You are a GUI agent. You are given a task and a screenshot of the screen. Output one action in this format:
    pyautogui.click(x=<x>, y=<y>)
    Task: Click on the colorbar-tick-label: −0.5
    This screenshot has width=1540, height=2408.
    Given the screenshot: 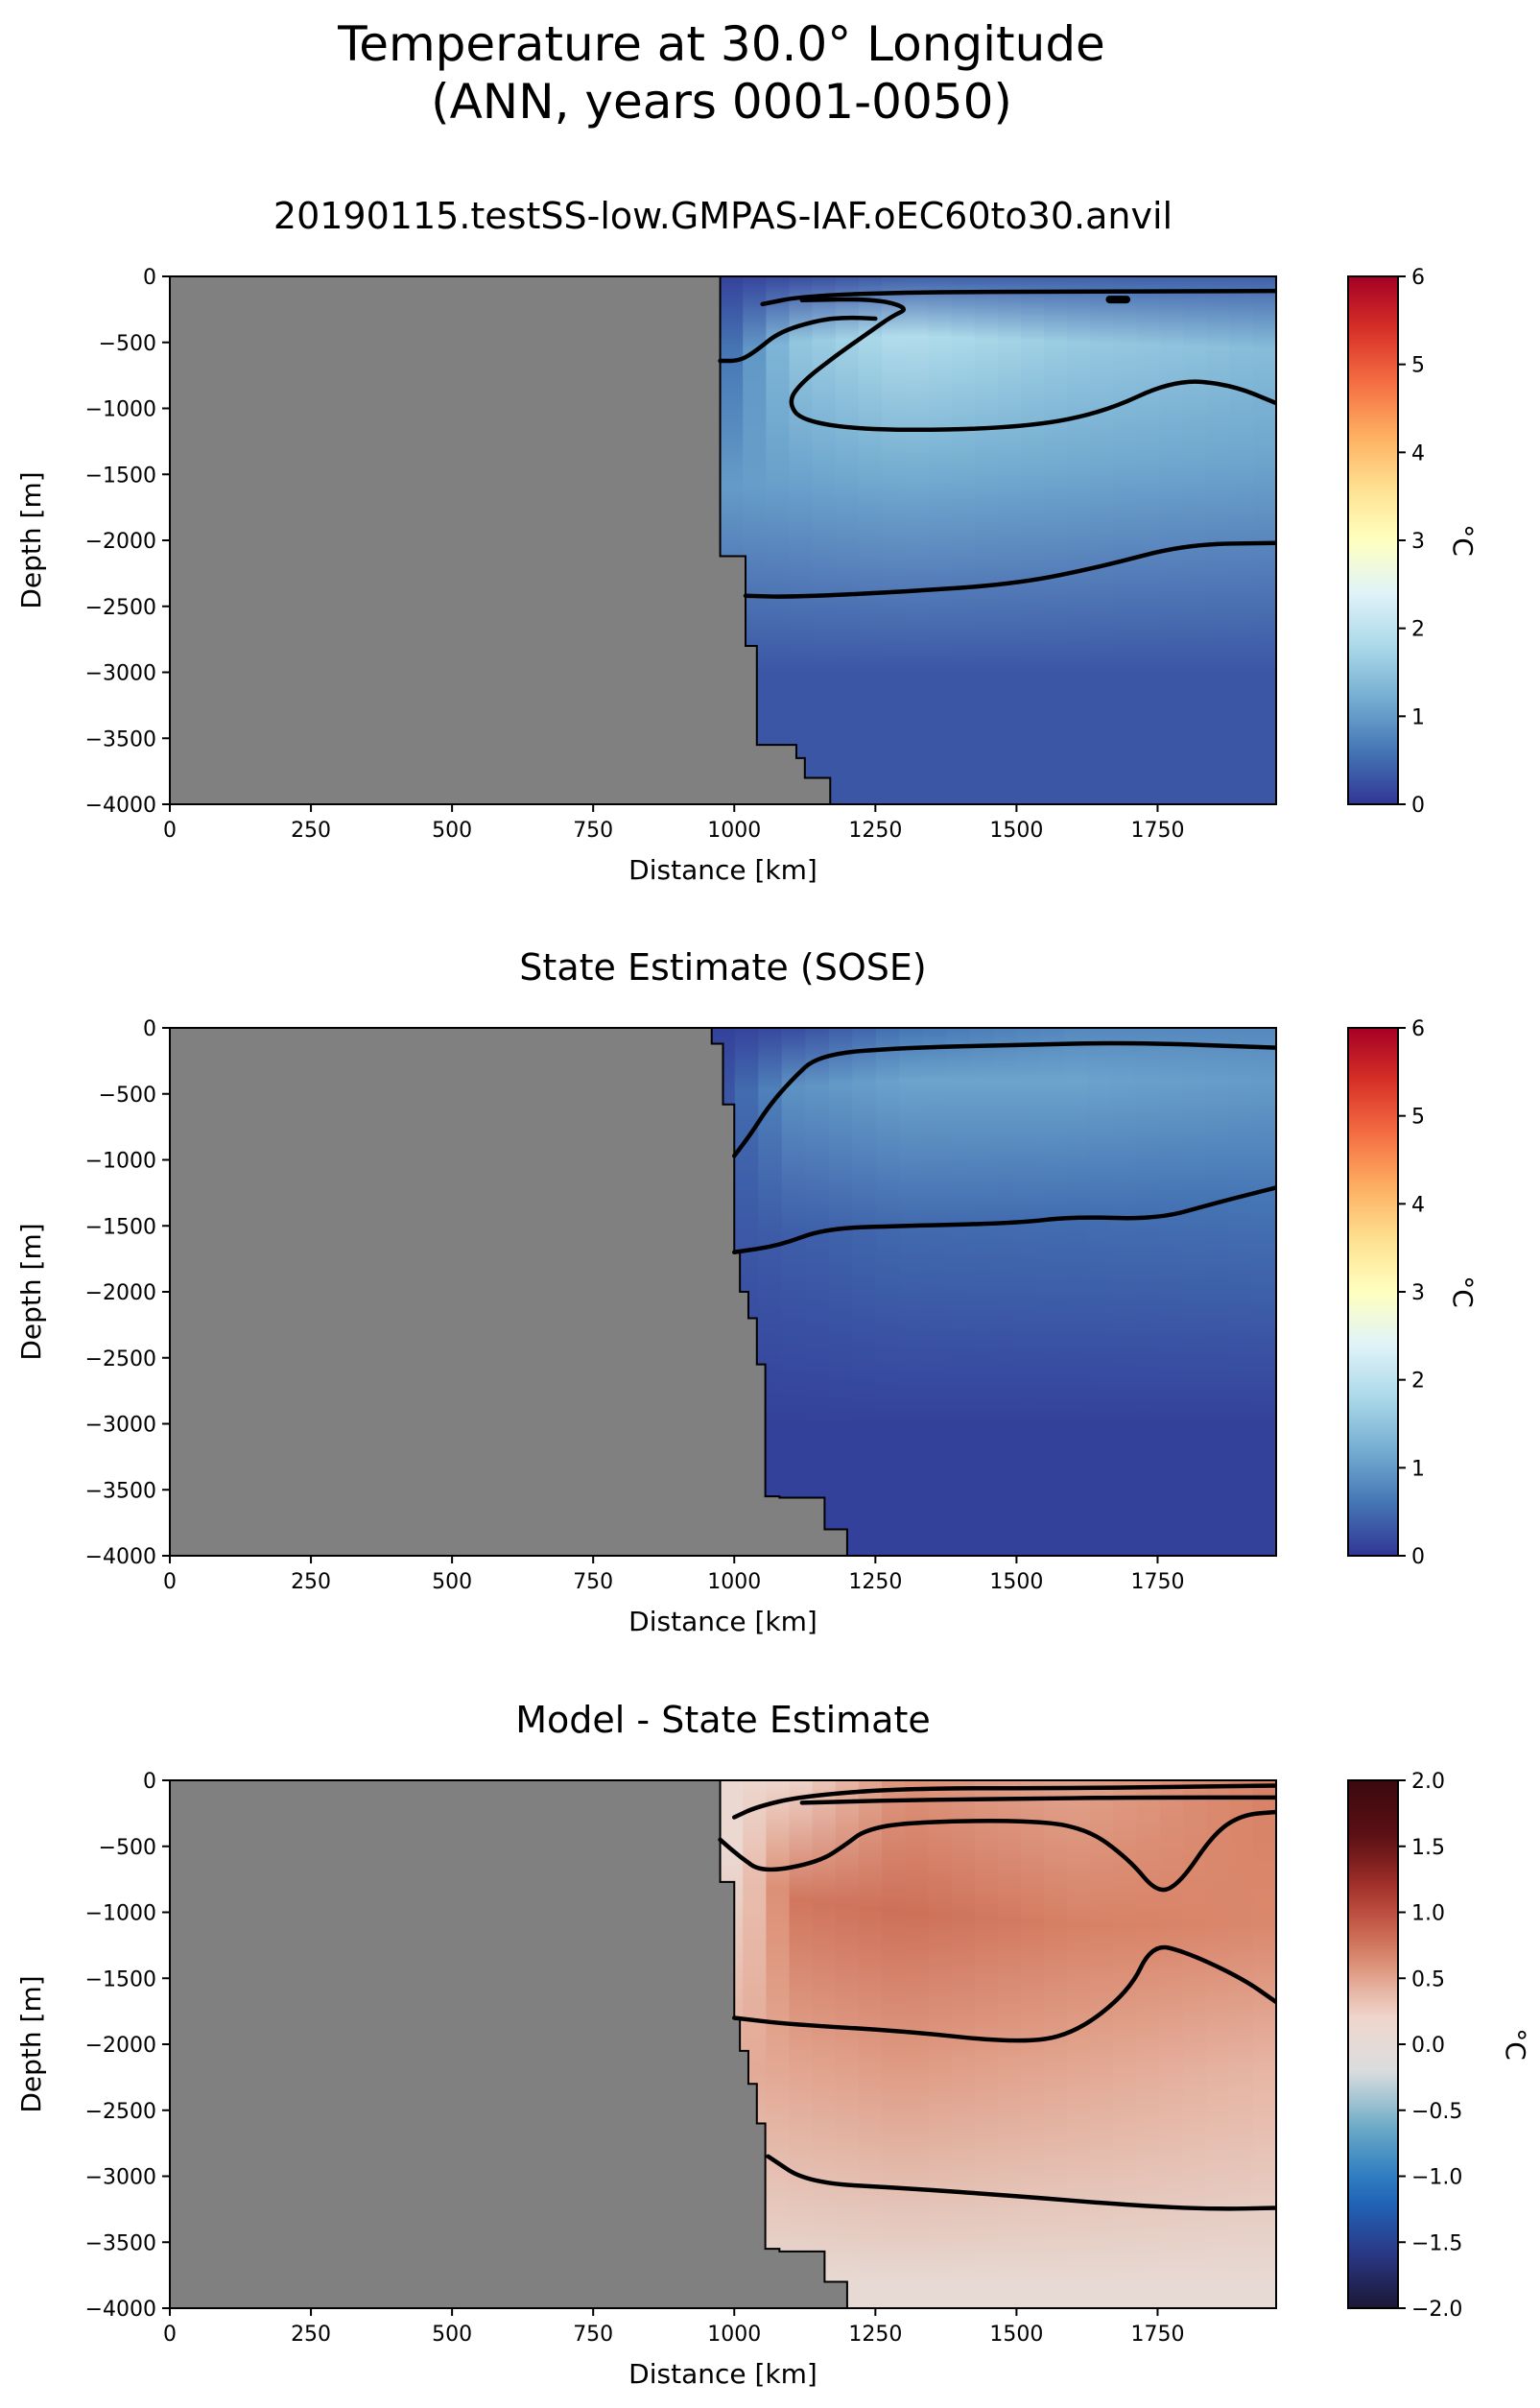 What is the action you would take?
    pyautogui.click(x=1436, y=2112)
    